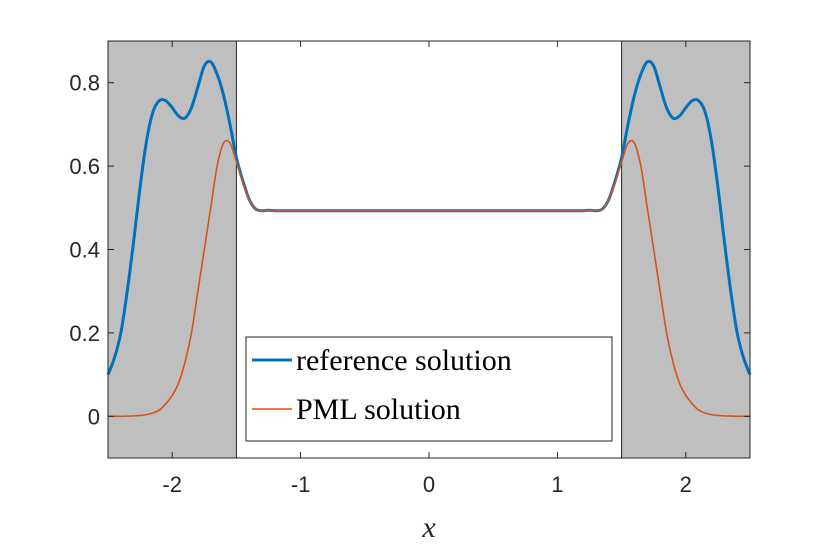  What do you see at coordinates (94, 416) in the screenshot?
I see `y-tick-label: 0` at bounding box center [94, 416].